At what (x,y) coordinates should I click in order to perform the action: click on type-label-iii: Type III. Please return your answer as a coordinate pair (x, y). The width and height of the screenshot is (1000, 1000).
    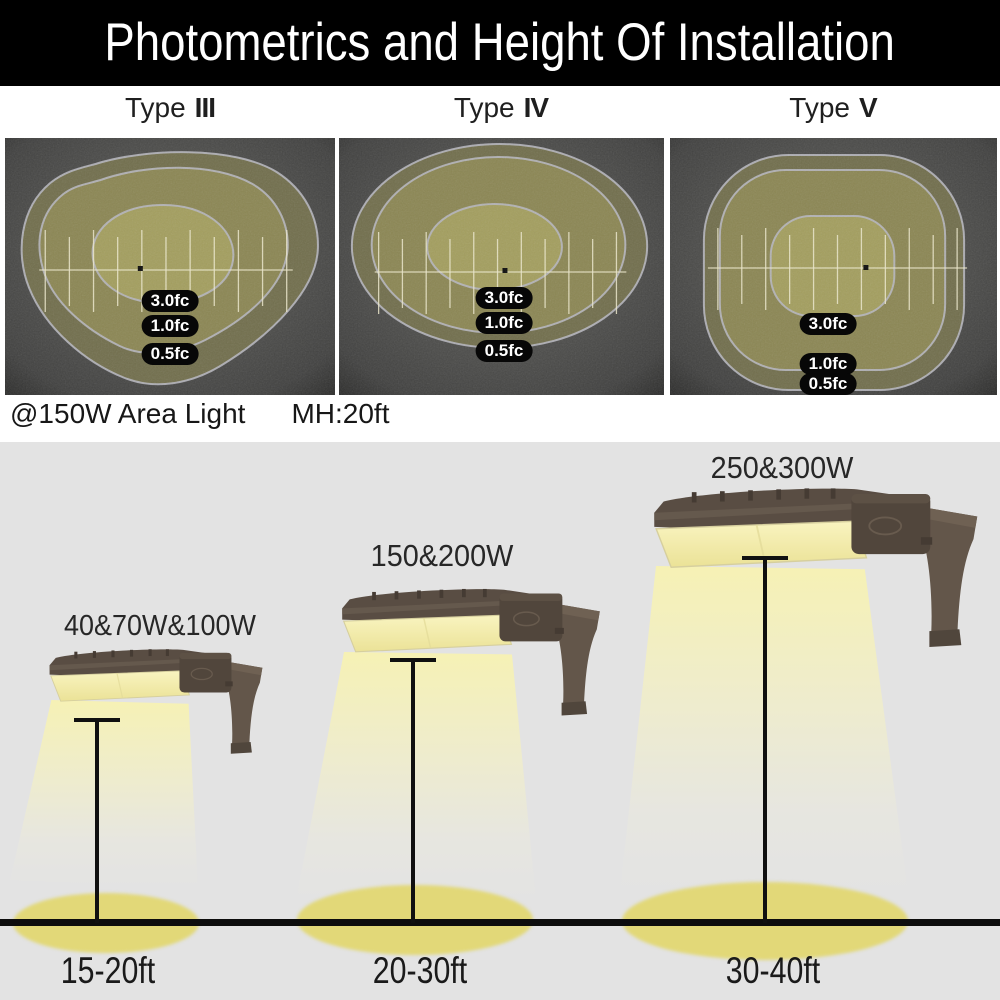
    Looking at the image, I should click on (170, 107).